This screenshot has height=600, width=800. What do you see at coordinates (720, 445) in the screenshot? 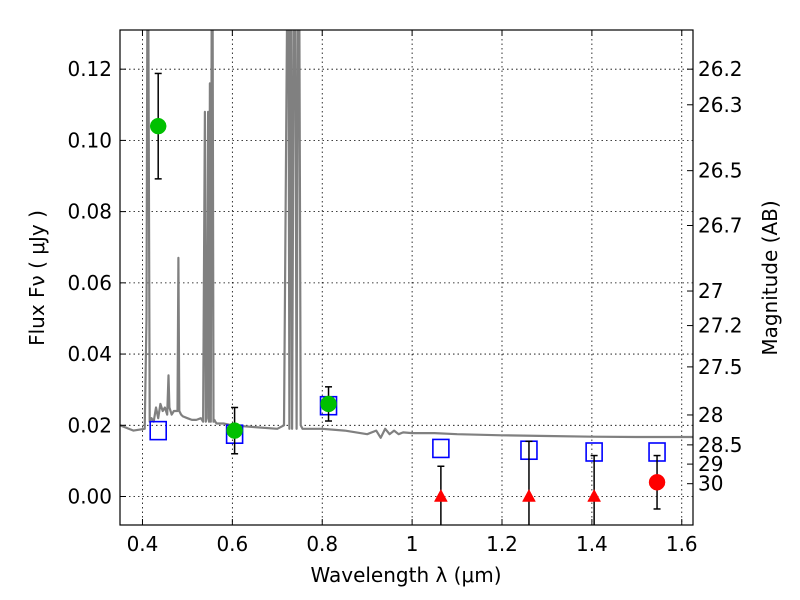
I see `y2-tick-label: 28.5` at bounding box center [720, 445].